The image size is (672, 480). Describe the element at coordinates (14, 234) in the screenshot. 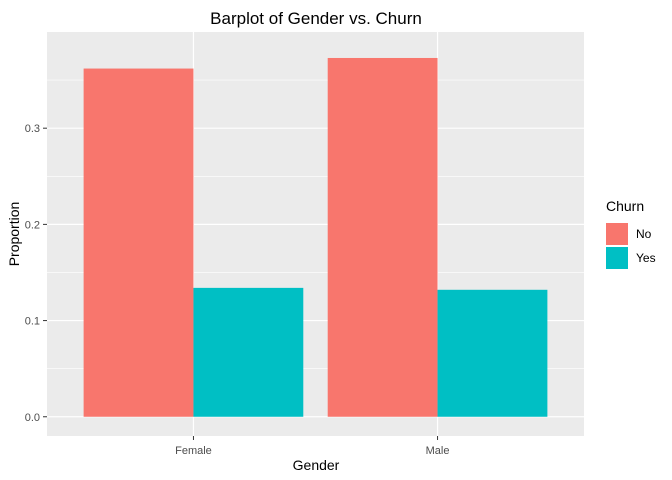

I see `y-axis-title: Proportion` at that location.